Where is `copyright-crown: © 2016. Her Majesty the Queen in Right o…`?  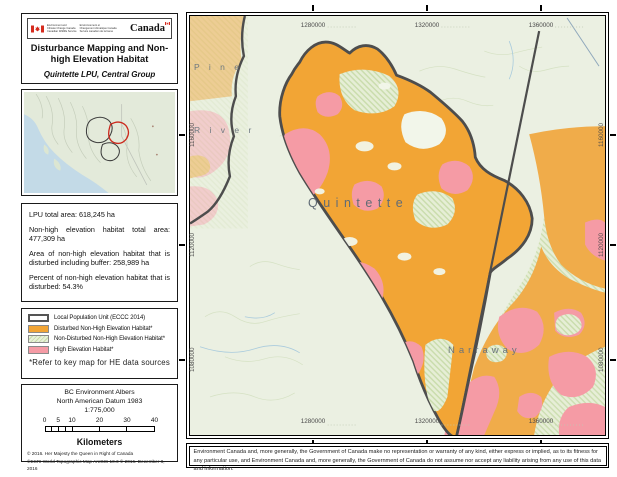 copyright-crown: © 2016. Her Majesty the Queen in Right o… is located at coordinates (80, 454).